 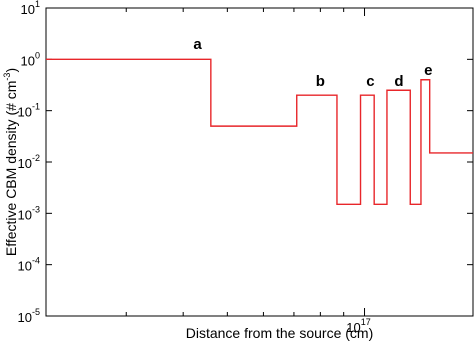 I want to click on y-tick-exponent: -5, so click(x=36, y=312).